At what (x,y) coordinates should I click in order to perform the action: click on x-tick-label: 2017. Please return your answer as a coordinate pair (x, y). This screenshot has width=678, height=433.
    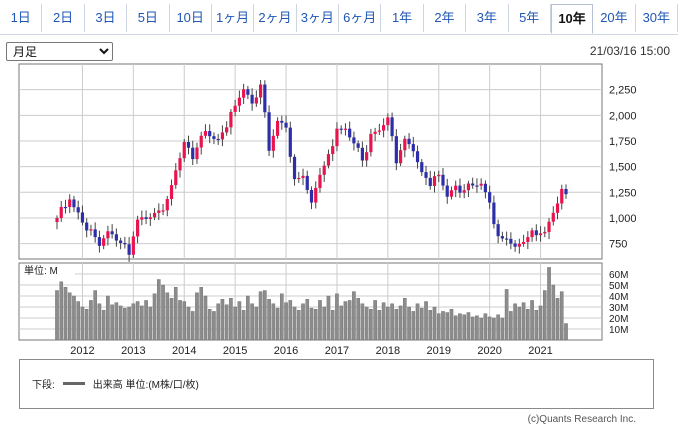
    Looking at the image, I should click on (337, 351).